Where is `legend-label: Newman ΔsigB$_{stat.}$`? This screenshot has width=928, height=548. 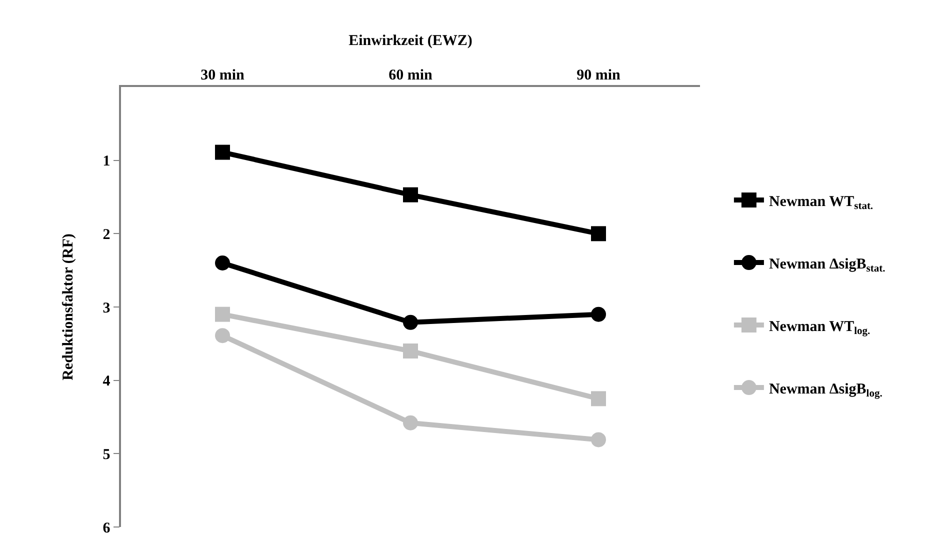 legend-label: Newman ΔsigB$_{stat.}$ is located at coordinates (827, 265).